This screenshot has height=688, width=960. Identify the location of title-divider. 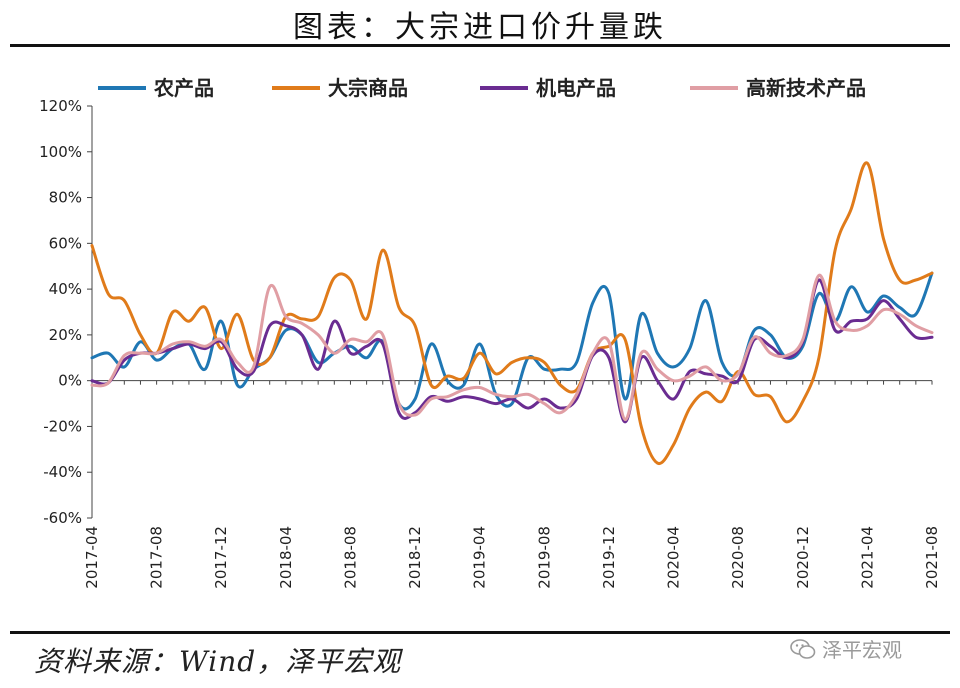
(480, 45).